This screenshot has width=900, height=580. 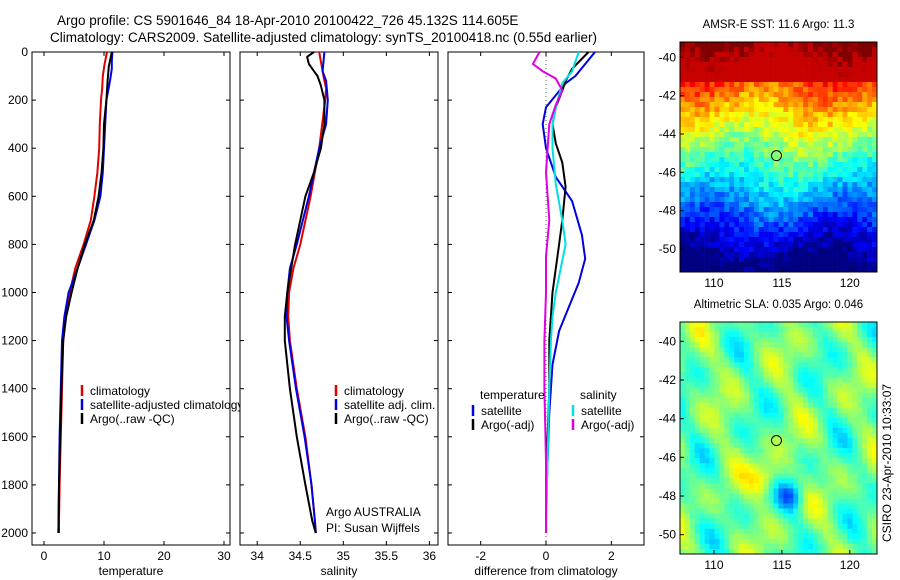 What do you see at coordinates (164, 556) in the screenshot?
I see `temperature-xtick-label: 20` at bounding box center [164, 556].